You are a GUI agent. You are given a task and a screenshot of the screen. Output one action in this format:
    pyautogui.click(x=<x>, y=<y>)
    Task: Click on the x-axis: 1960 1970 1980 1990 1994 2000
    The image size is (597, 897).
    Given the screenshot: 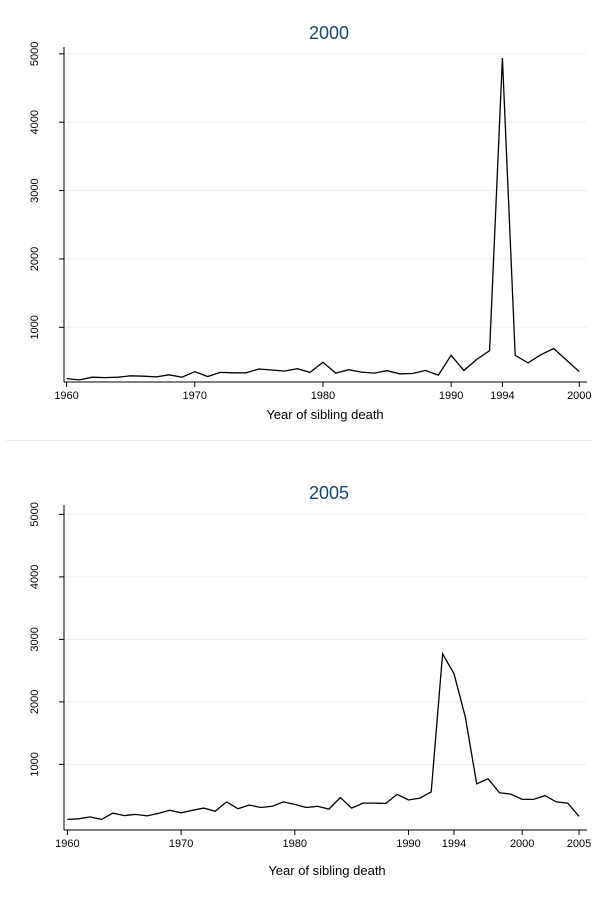 What is the action you would take?
    pyautogui.click(x=323, y=391)
    